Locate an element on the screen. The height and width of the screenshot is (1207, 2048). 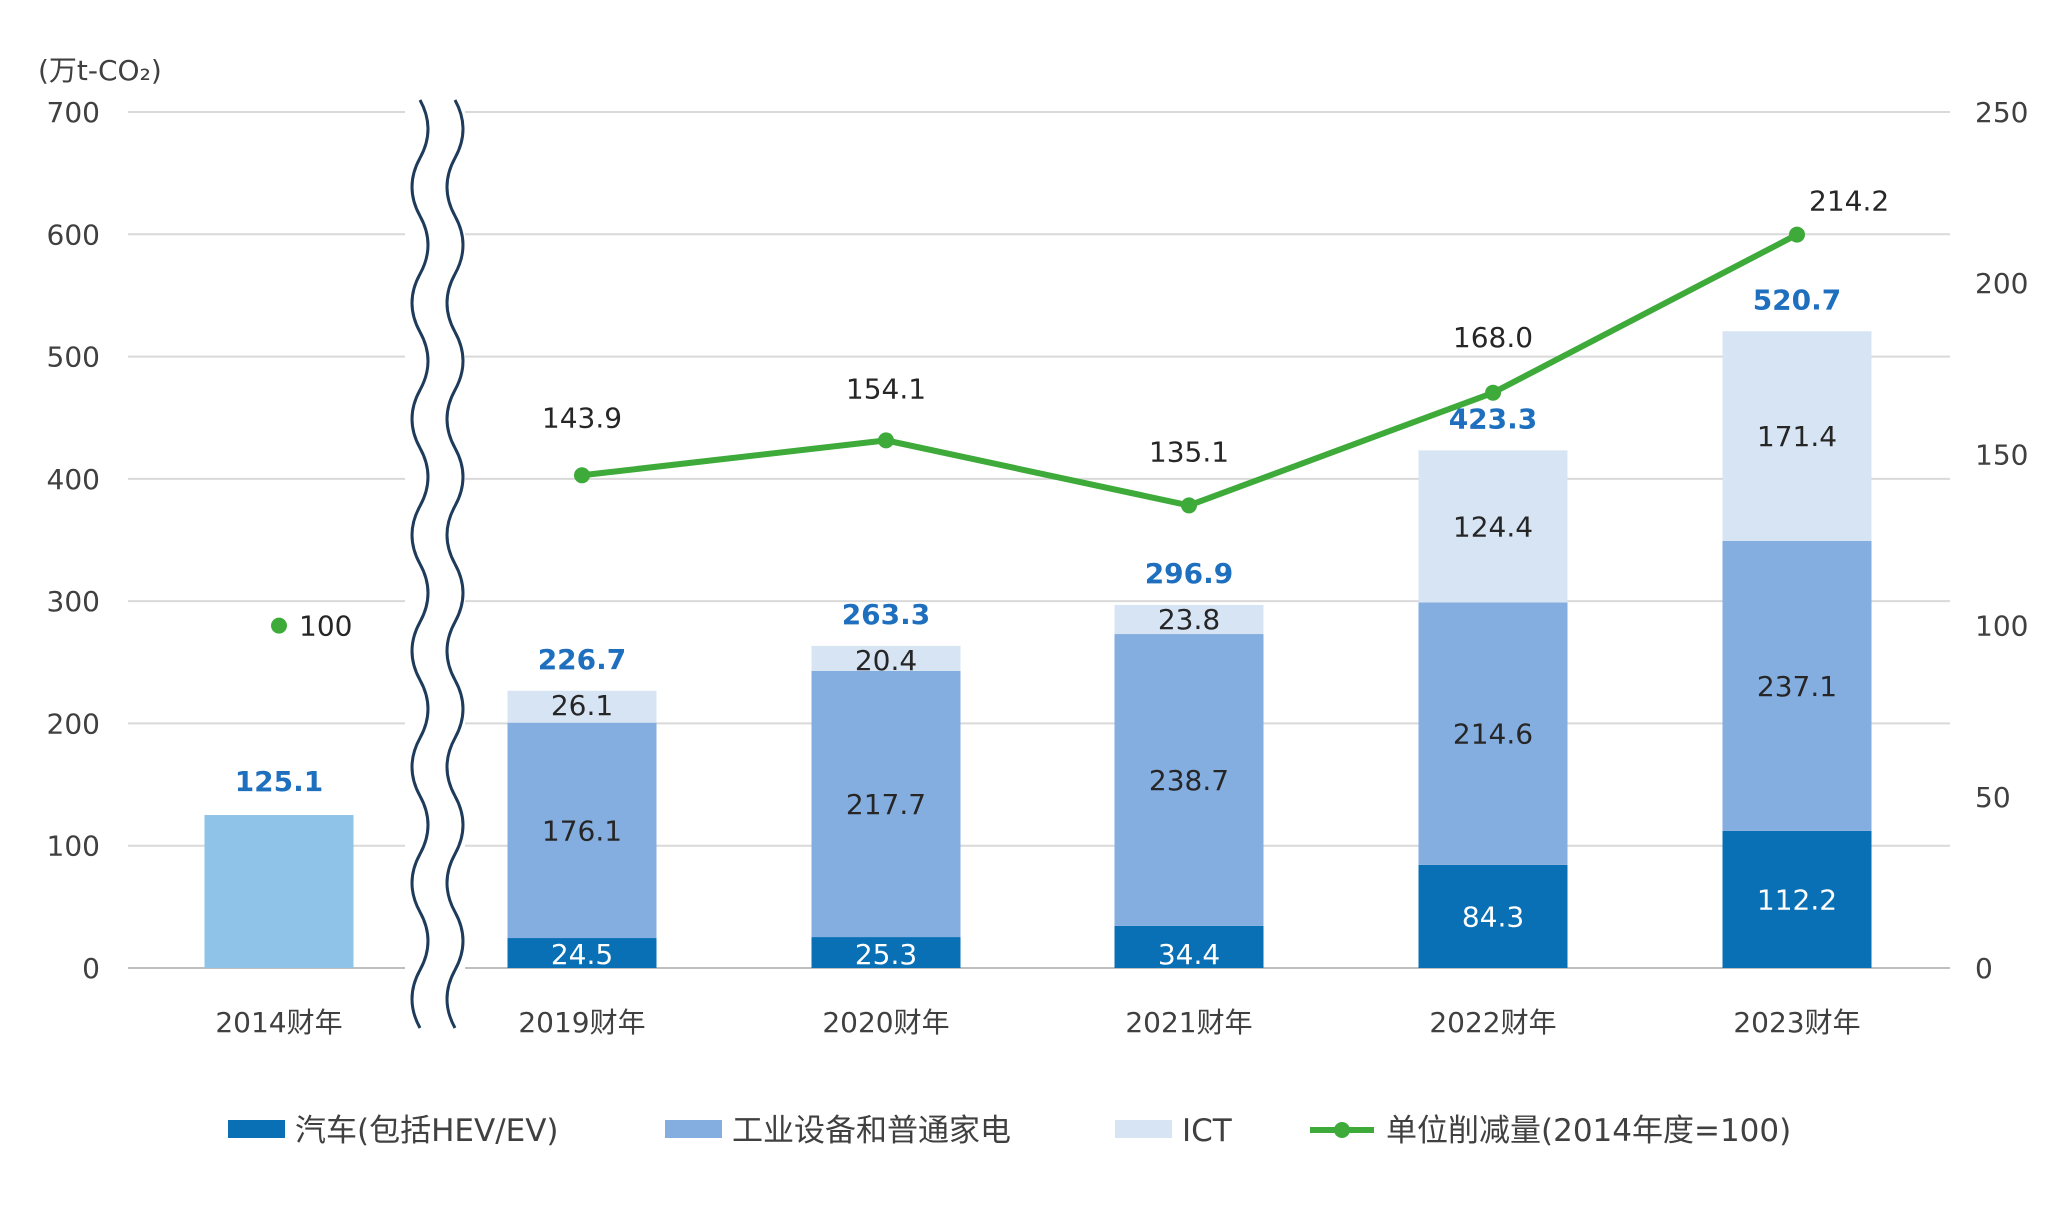
x-tick-label: 2023财年 is located at coordinates (1796, 1022).